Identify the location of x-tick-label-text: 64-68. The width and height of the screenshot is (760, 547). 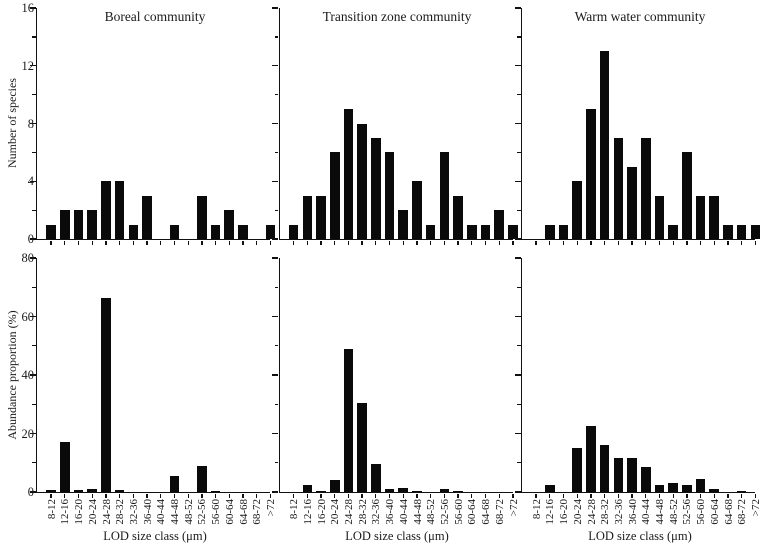
(728, 512).